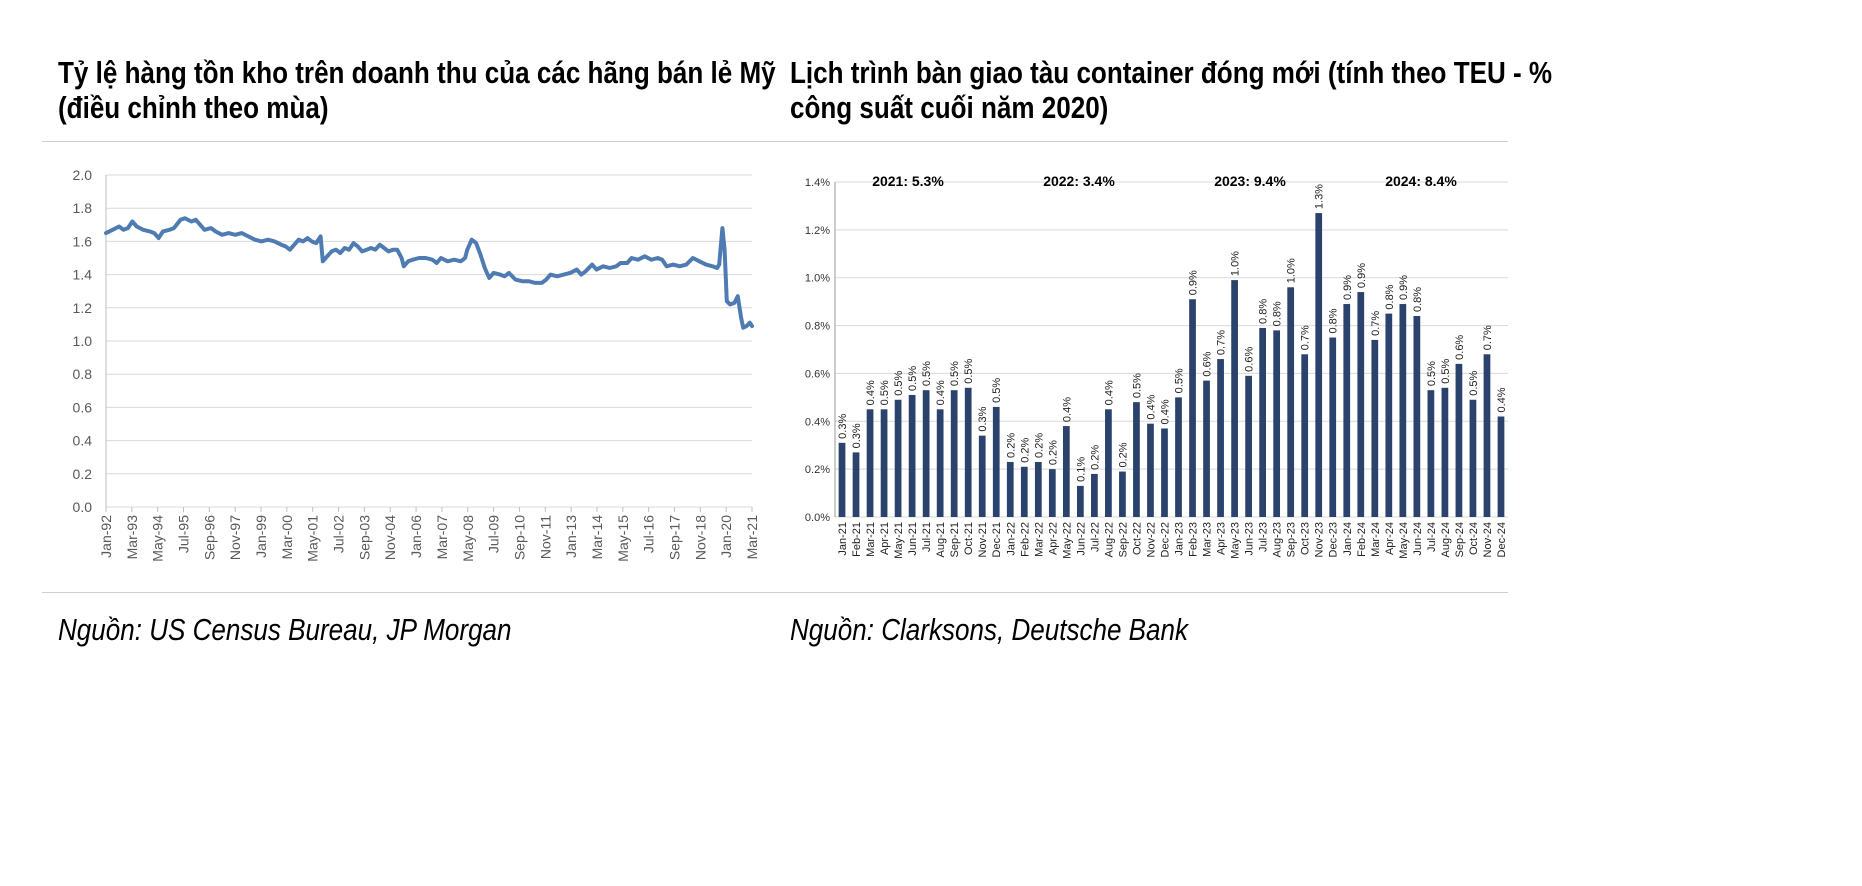  What do you see at coordinates (1079, 181) in the screenshot?
I see `year-total-annotation: 2022: 3.4%` at bounding box center [1079, 181].